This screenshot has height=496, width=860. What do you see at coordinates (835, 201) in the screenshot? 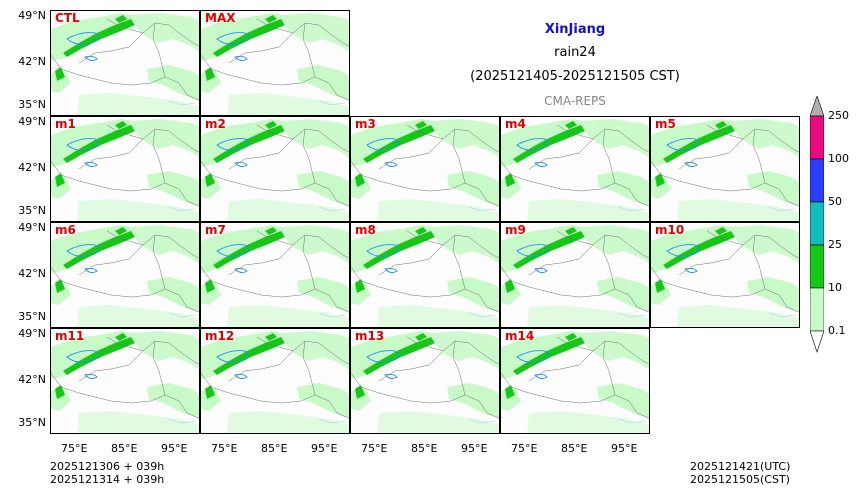
I see `colorbar-label: 50` at bounding box center [835, 201].